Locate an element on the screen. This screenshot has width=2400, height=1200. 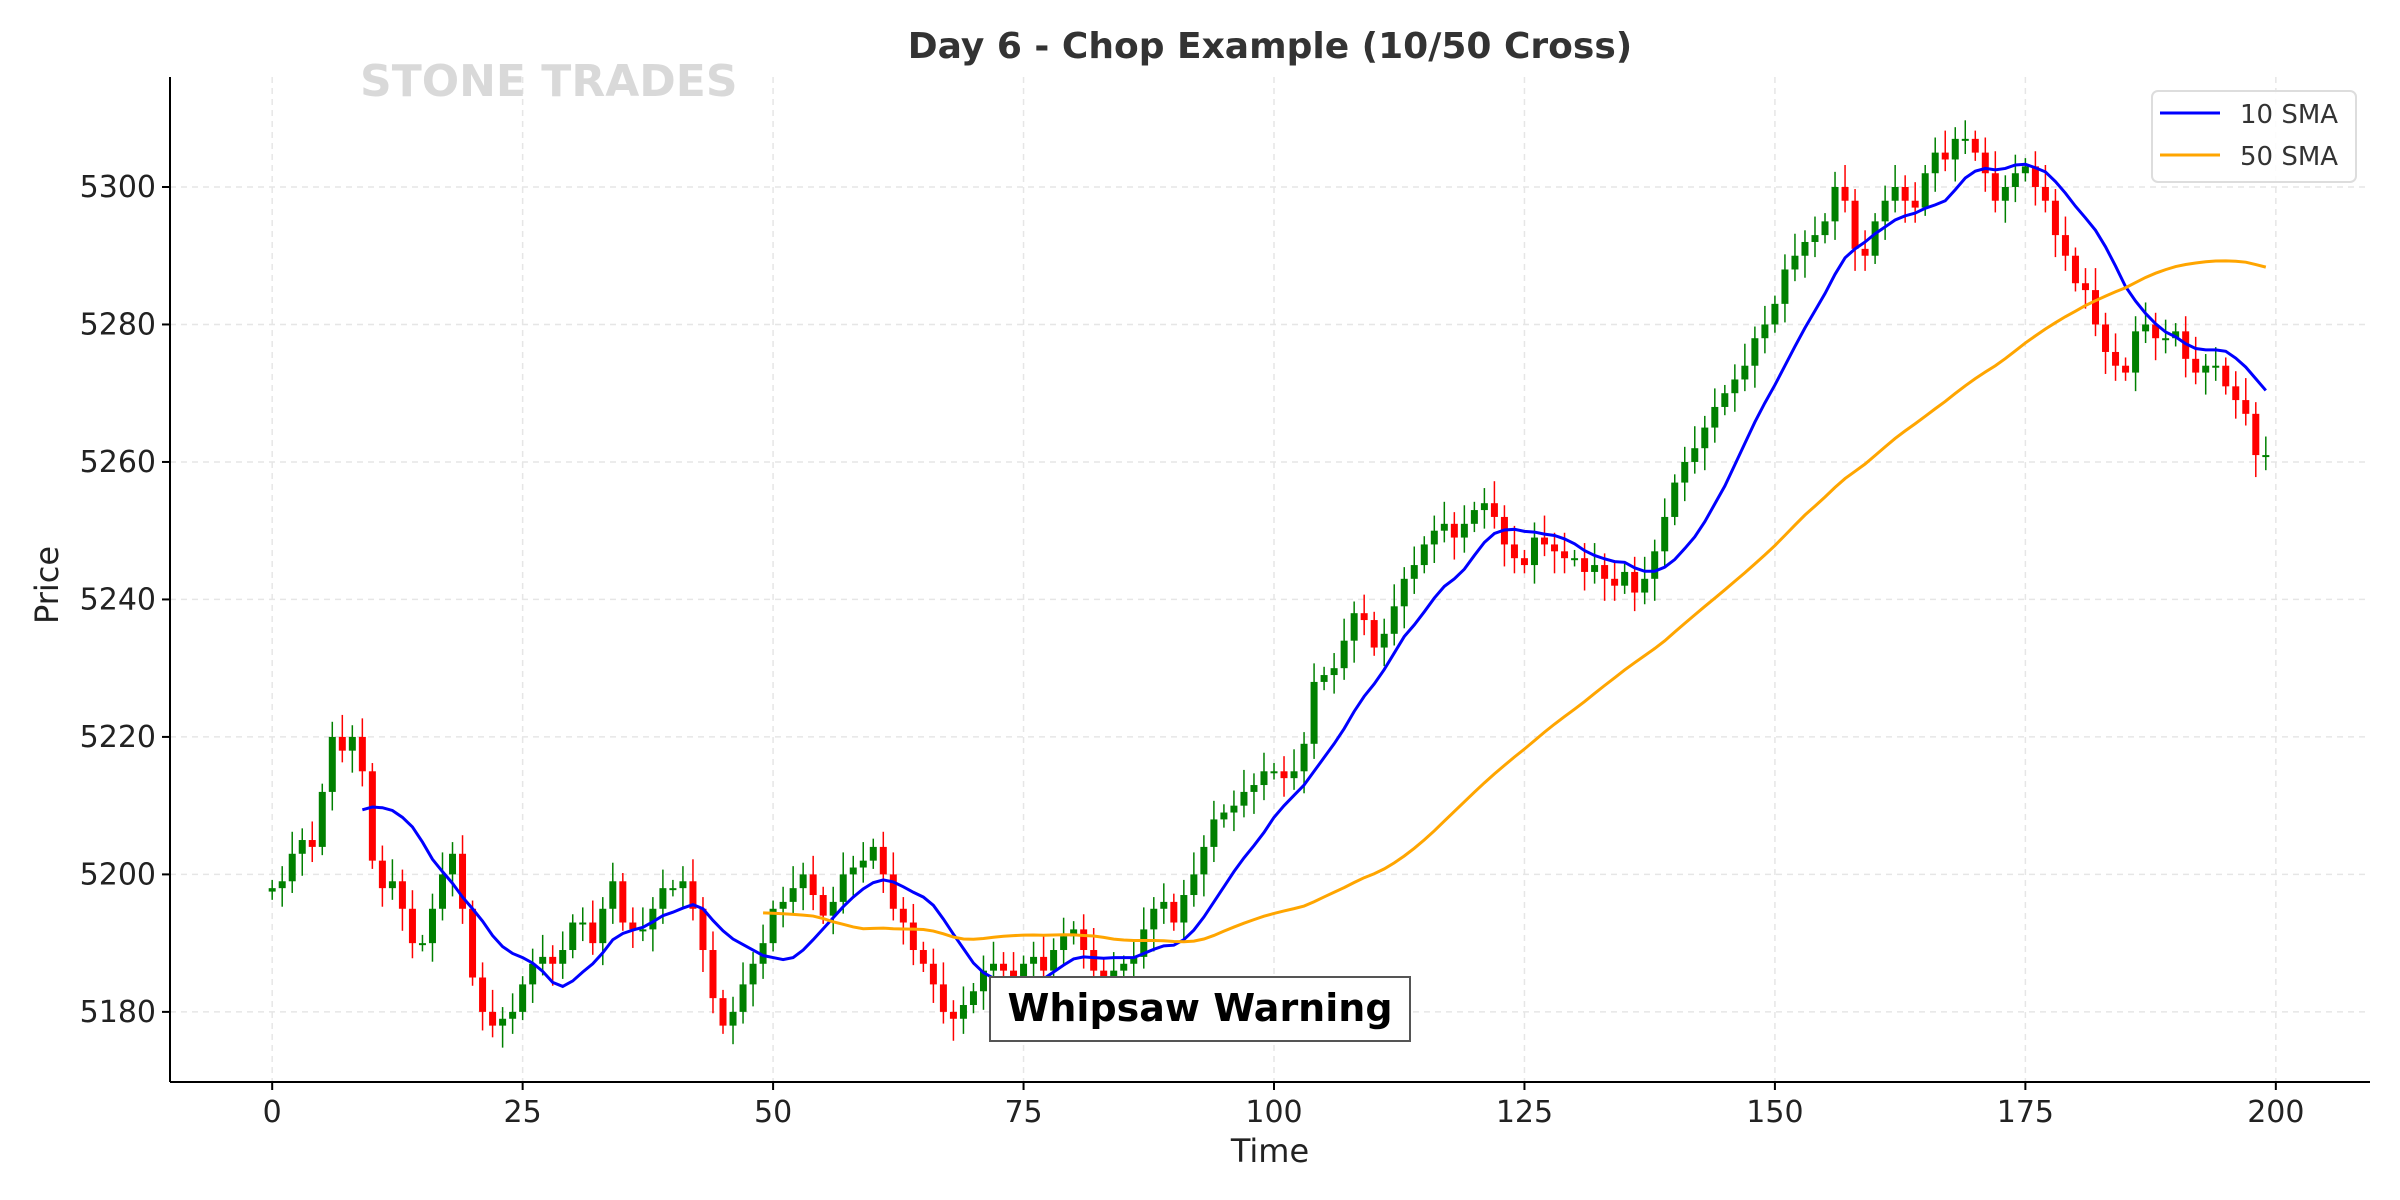
x-tick-label: 150 is located at coordinates (1774, 1112).